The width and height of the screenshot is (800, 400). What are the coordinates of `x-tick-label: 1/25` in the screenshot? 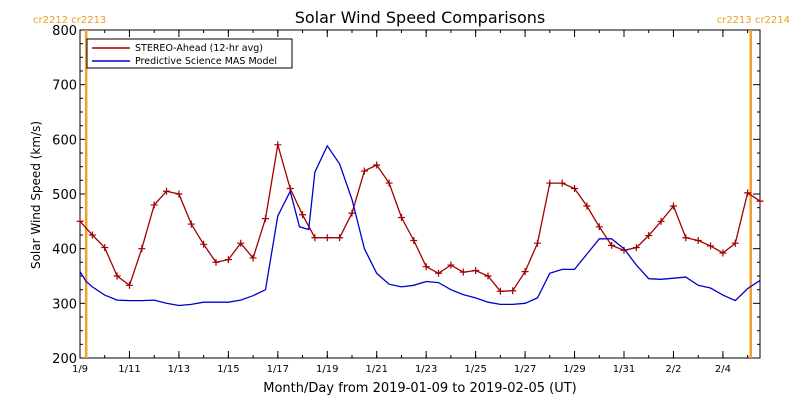 It's located at (475, 369).